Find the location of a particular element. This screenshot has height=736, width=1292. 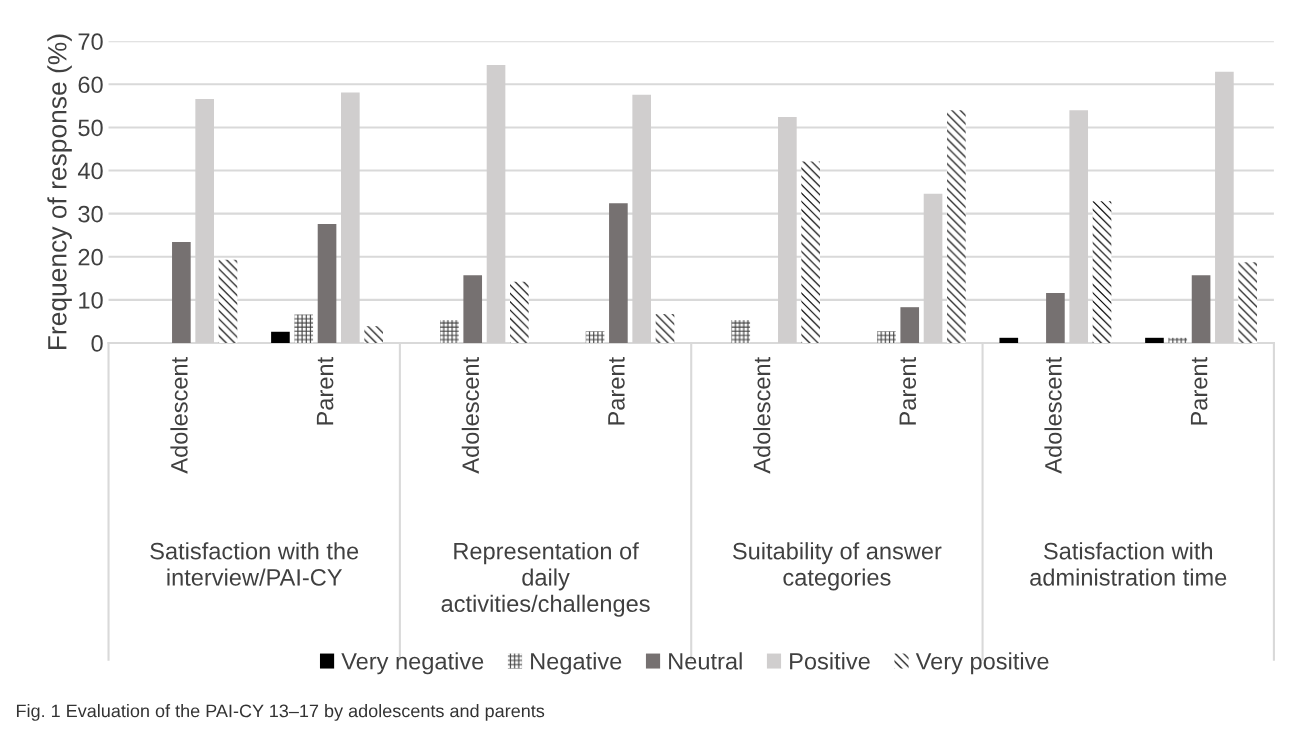

y-tick-label: 40 is located at coordinates (90, 171).